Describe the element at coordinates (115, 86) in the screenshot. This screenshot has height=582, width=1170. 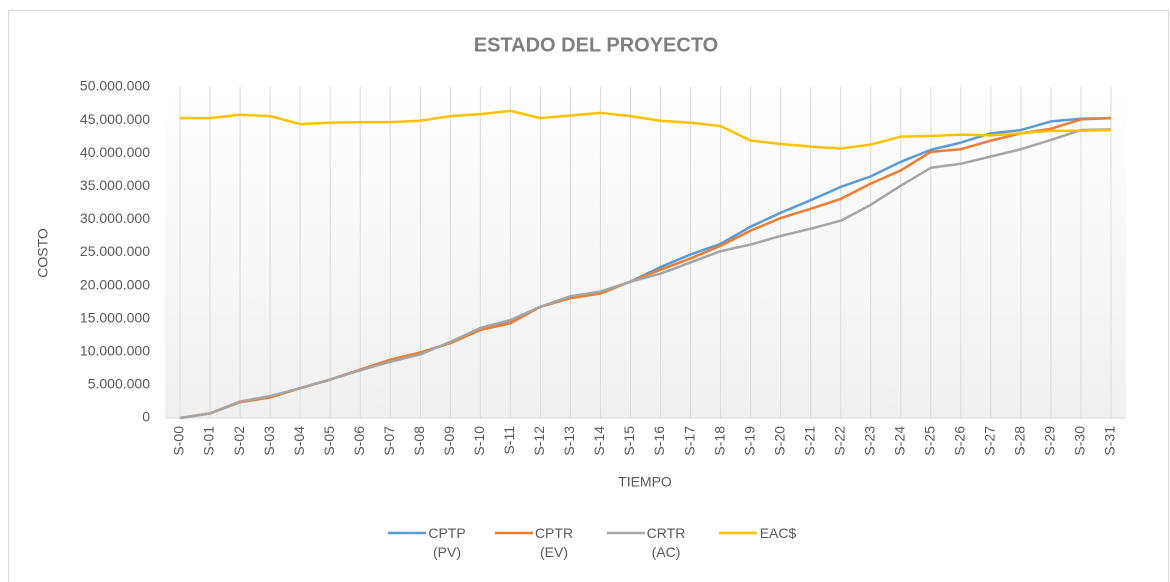
I see `y-tick-label: 50.000.000` at that location.